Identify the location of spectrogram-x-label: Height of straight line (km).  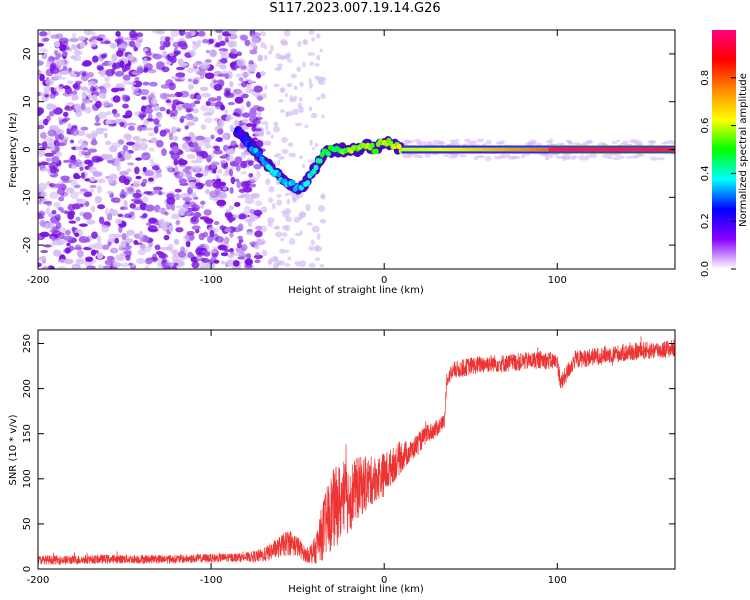
(356, 290).